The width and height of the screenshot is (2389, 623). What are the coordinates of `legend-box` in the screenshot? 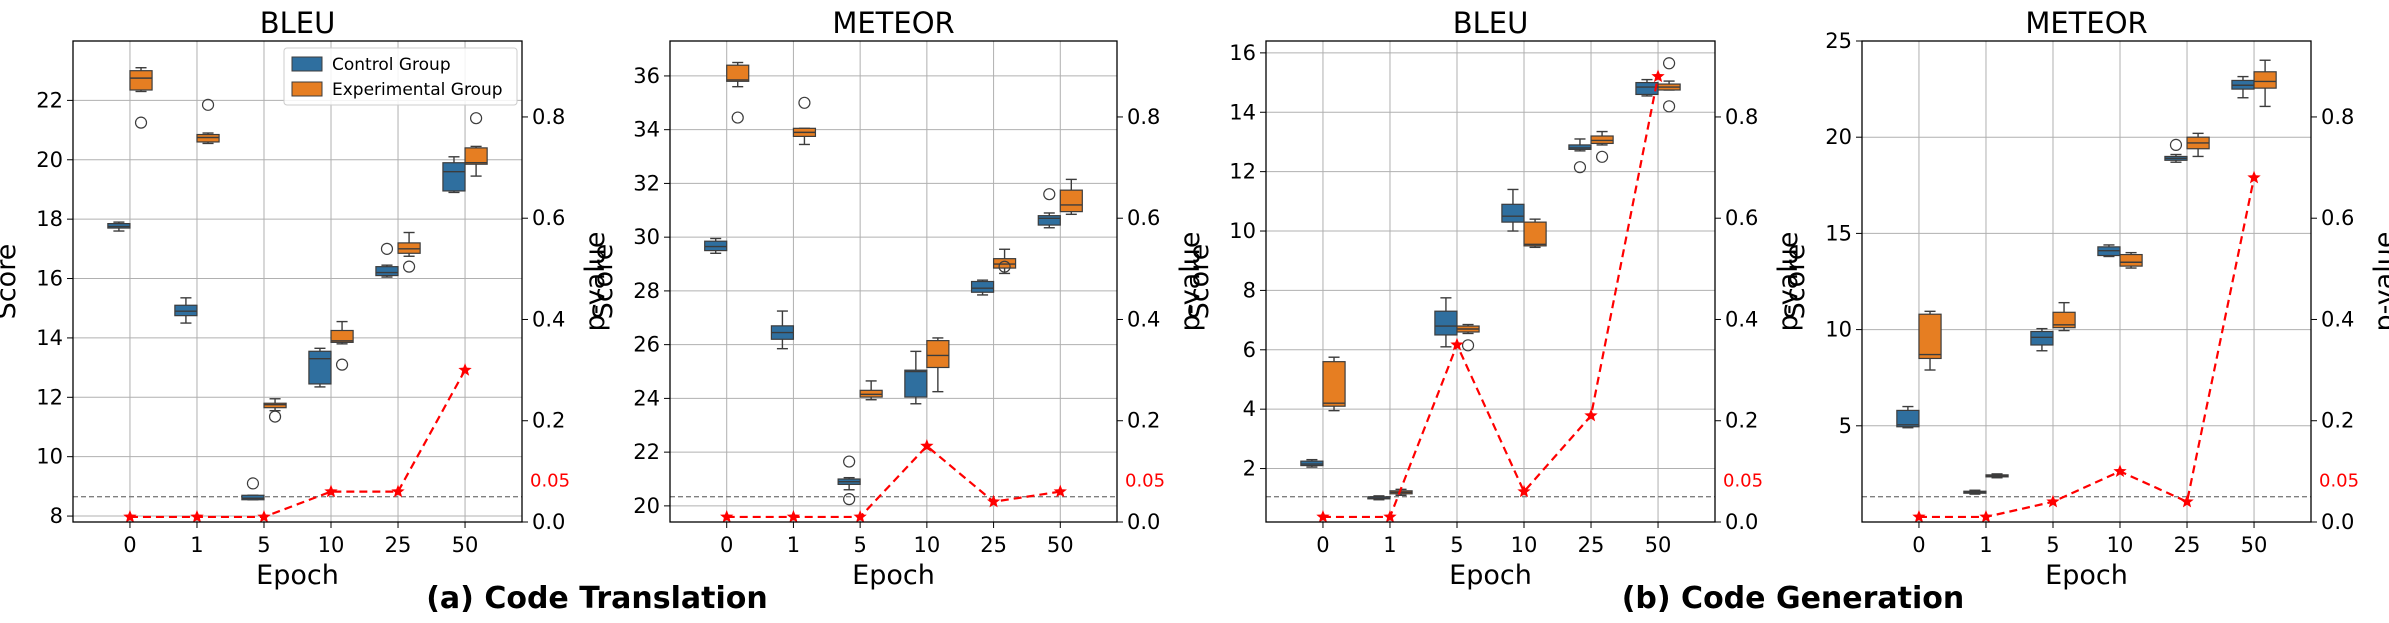 It's located at (400, 76).